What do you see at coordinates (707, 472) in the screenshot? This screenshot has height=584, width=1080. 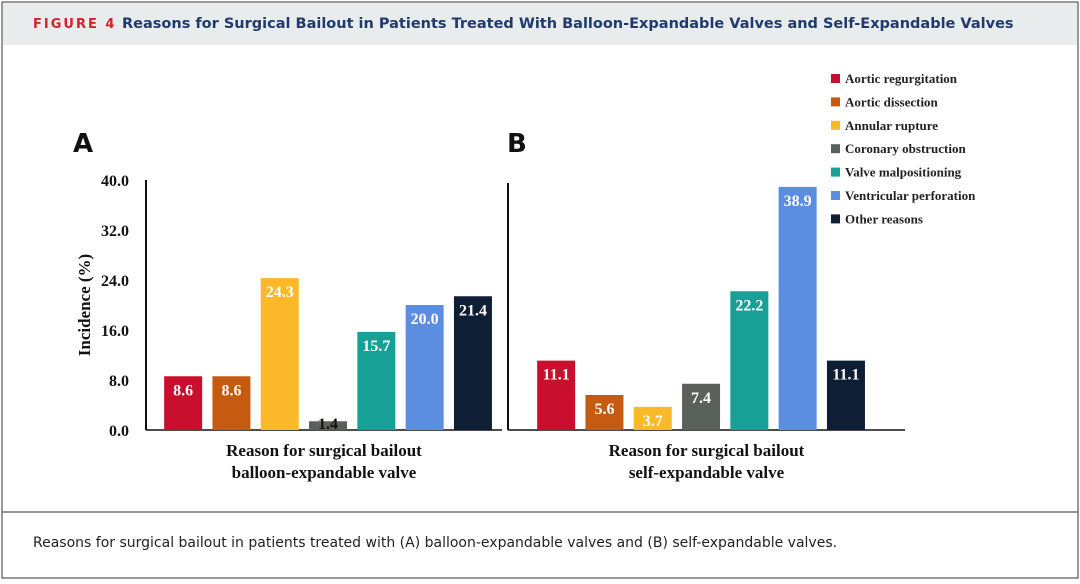 I see `x-axis-label: self-expandable valve` at bounding box center [707, 472].